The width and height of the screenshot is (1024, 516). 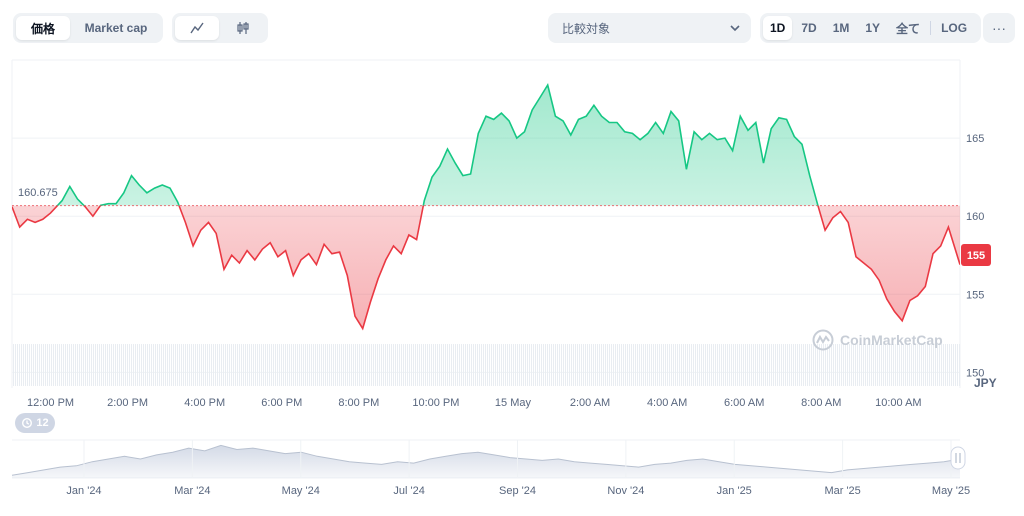 What do you see at coordinates (841, 28) in the screenshot?
I see `range-1m: 1M` at bounding box center [841, 28].